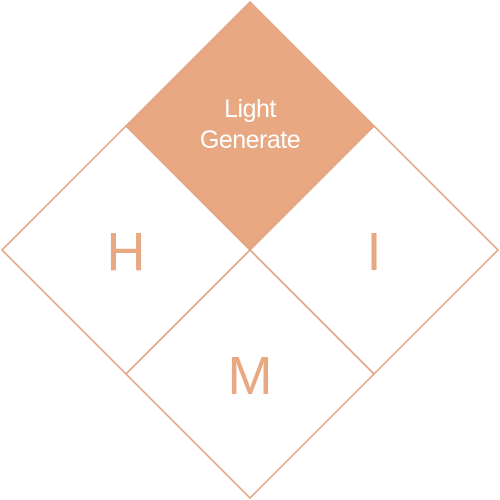 The width and height of the screenshot is (500, 500). Describe the element at coordinates (126, 252) in the screenshot. I see `quadrant-left-label: H` at that location.